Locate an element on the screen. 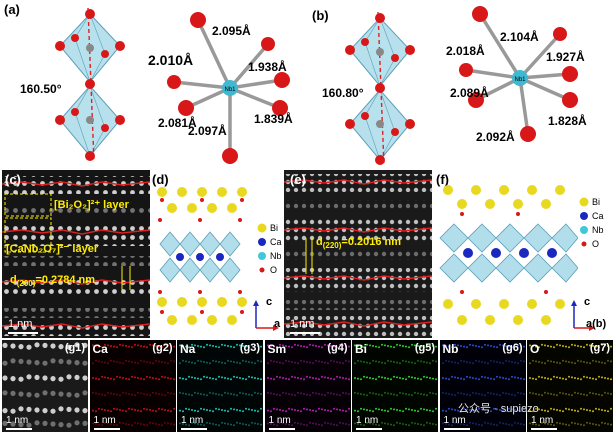  octahedra-pair-b is located at coordinates (380, 88).